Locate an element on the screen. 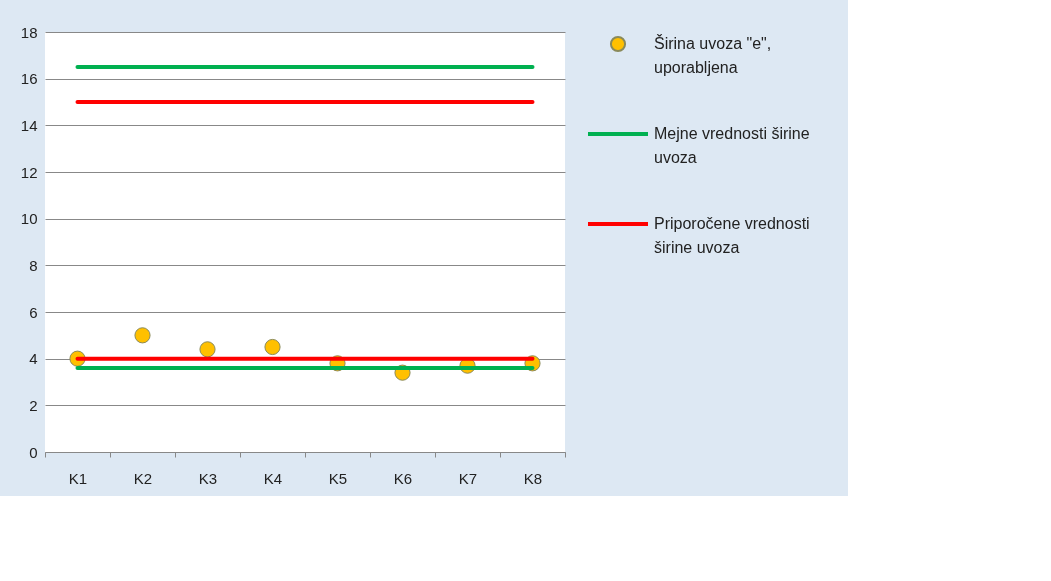 This screenshot has height=581, width=1051. y-tick-label: 10 is located at coordinates (29, 219).